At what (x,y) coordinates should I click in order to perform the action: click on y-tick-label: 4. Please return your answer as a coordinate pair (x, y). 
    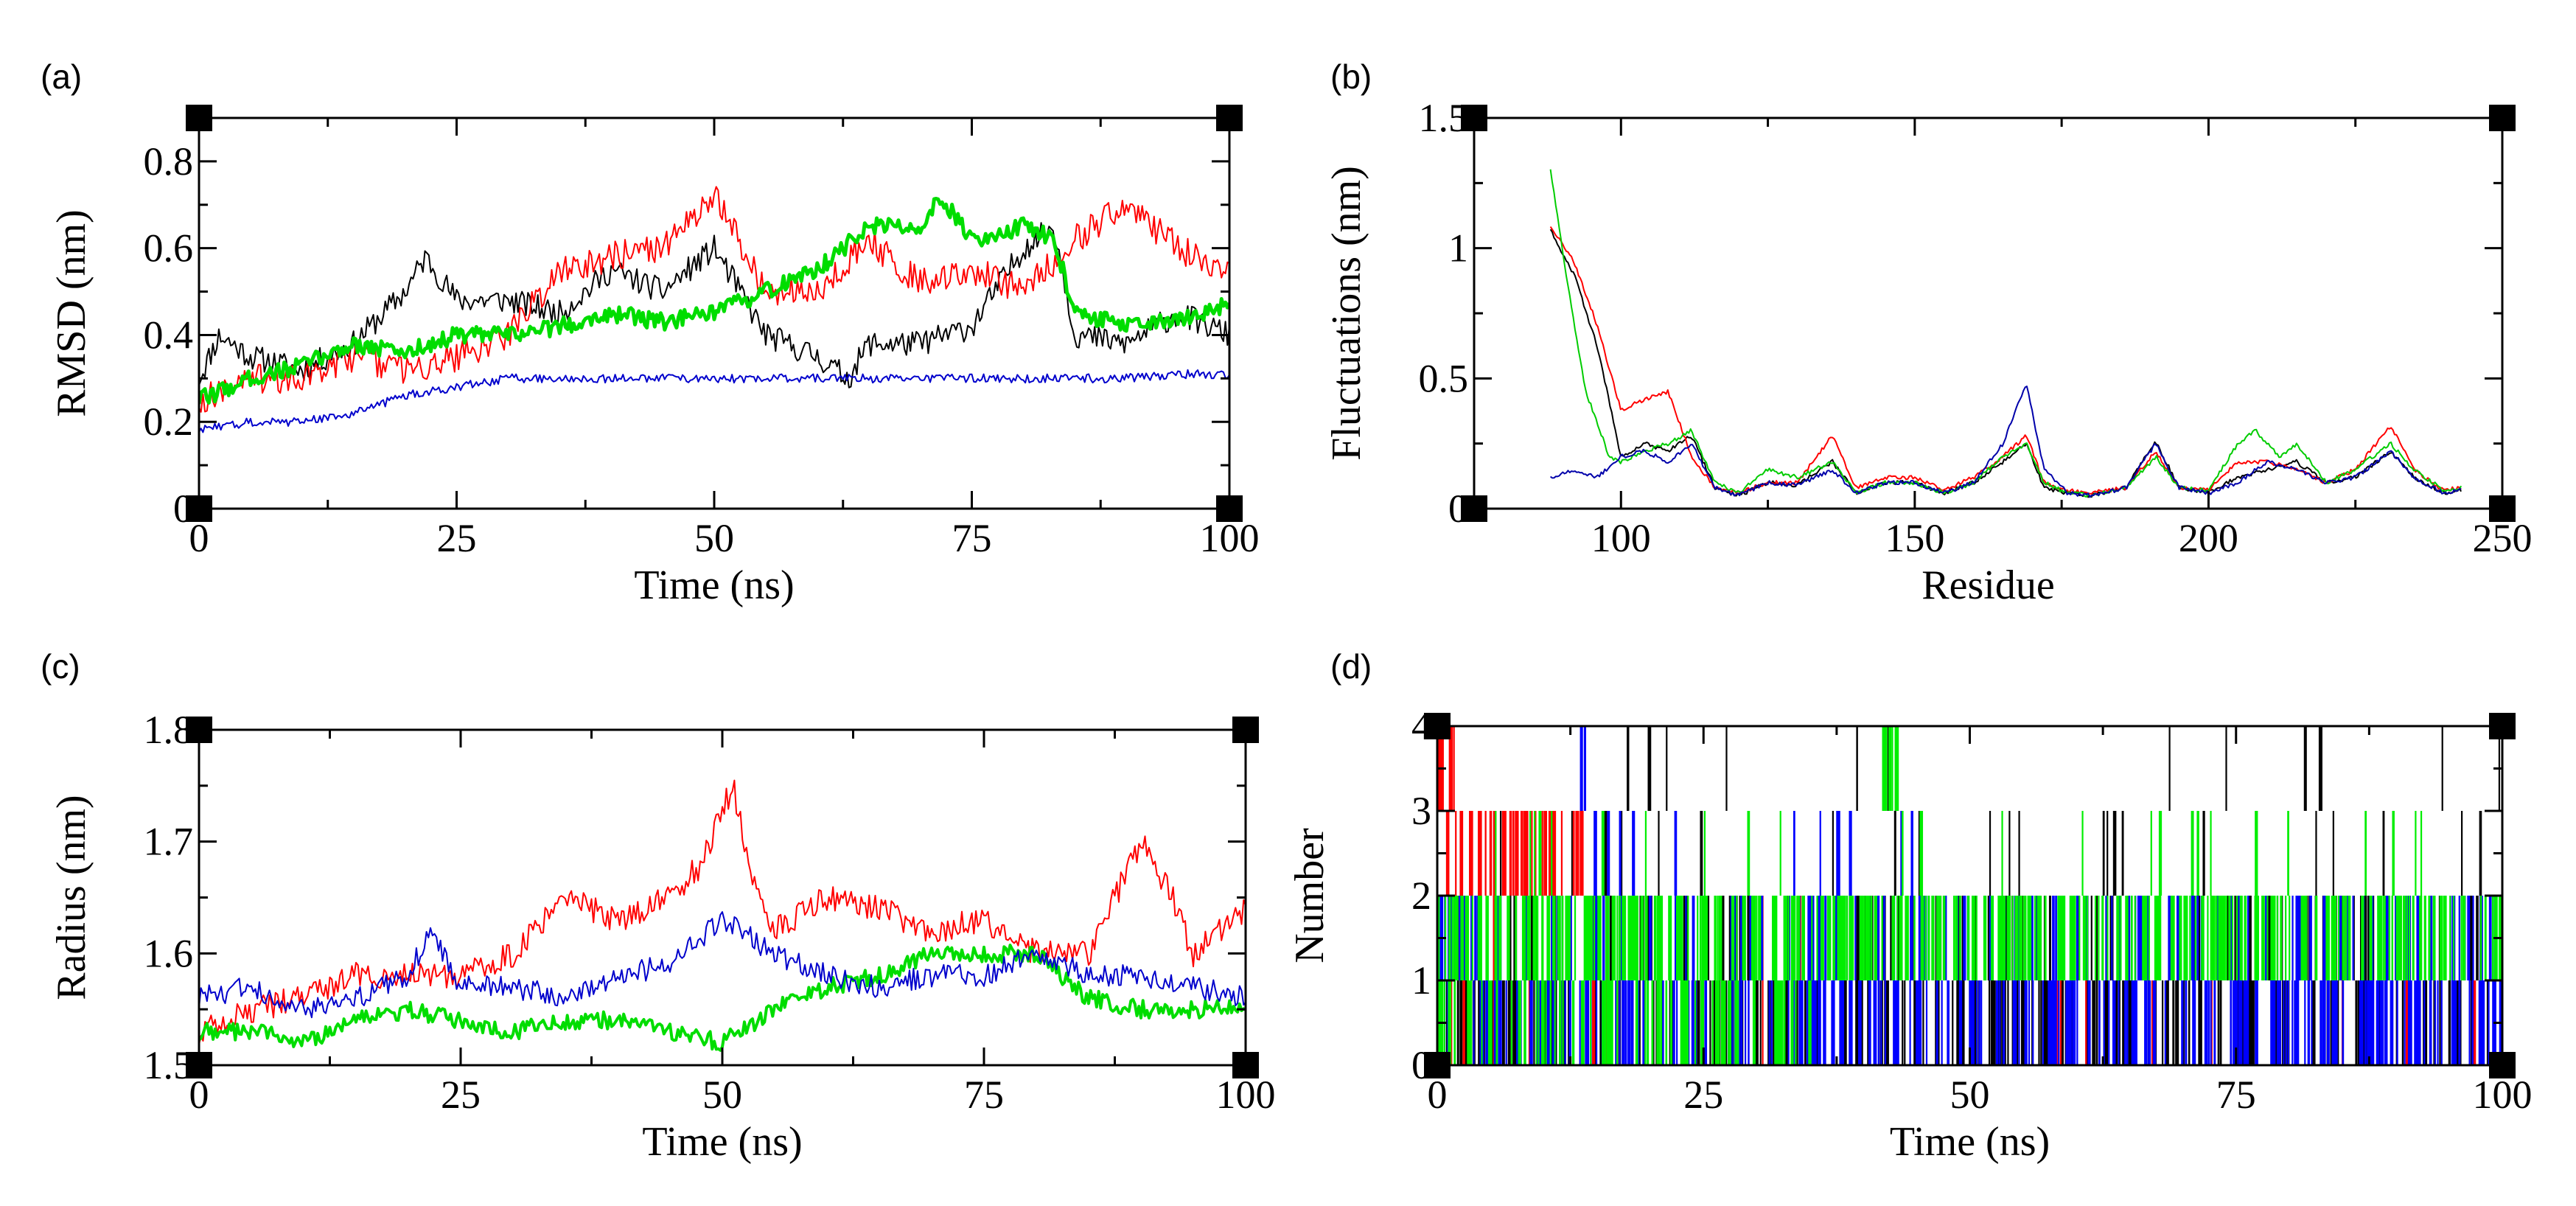
    Looking at the image, I should click on (1421, 726).